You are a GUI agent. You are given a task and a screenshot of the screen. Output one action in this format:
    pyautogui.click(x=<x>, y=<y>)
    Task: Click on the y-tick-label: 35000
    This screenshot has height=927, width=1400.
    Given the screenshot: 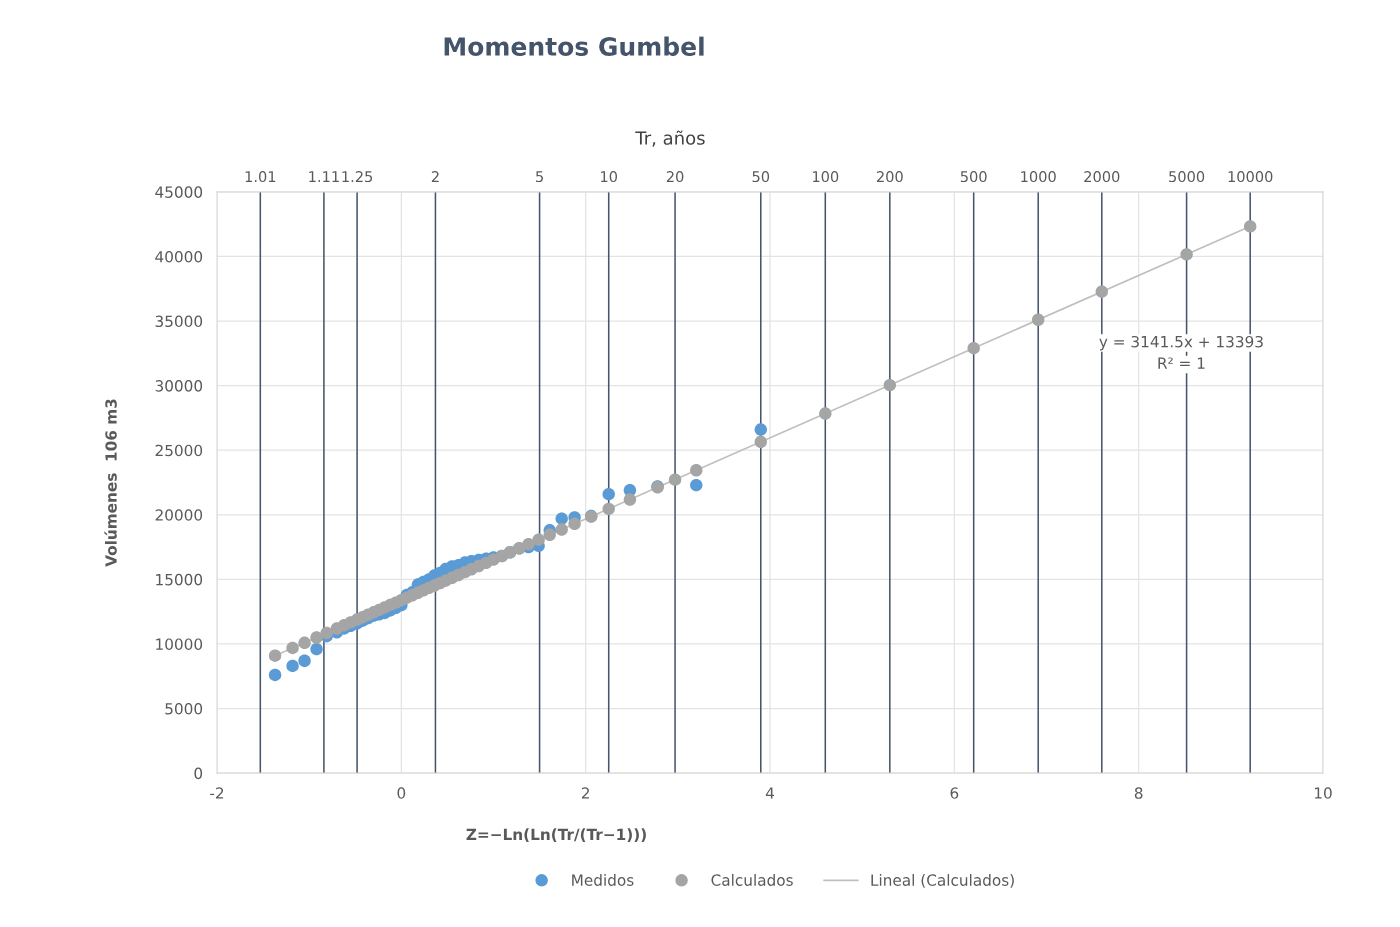 What is the action you would take?
    pyautogui.click(x=179, y=321)
    